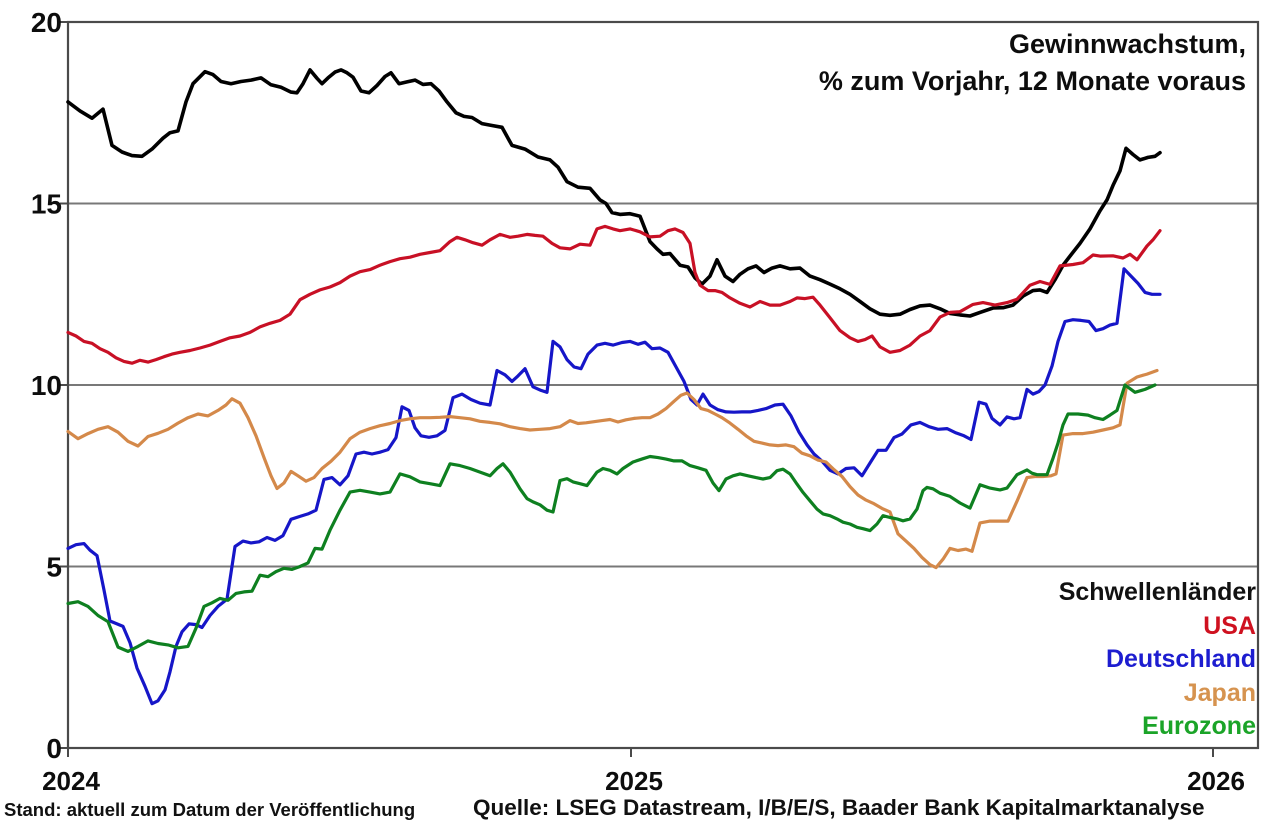 Image resolution: width=1280 pixels, height=828 pixels. I want to click on y-tick-label-10: 10, so click(46, 385).